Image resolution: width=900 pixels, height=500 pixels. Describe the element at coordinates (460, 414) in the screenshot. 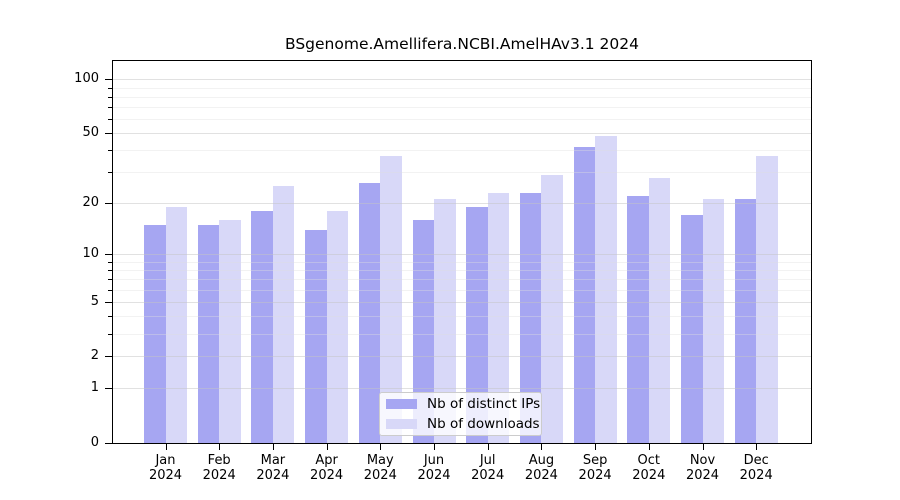

I see `legend: Nb of distinct IPs Nb of downloads` at that location.